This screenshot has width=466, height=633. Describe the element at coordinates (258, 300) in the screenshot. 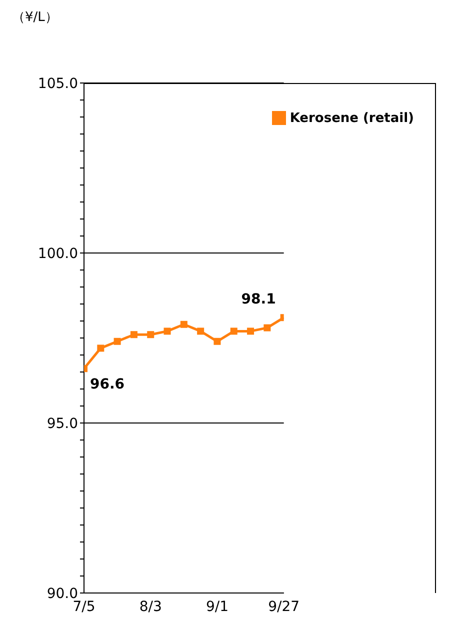

I see `data-label: 98.1` at that location.